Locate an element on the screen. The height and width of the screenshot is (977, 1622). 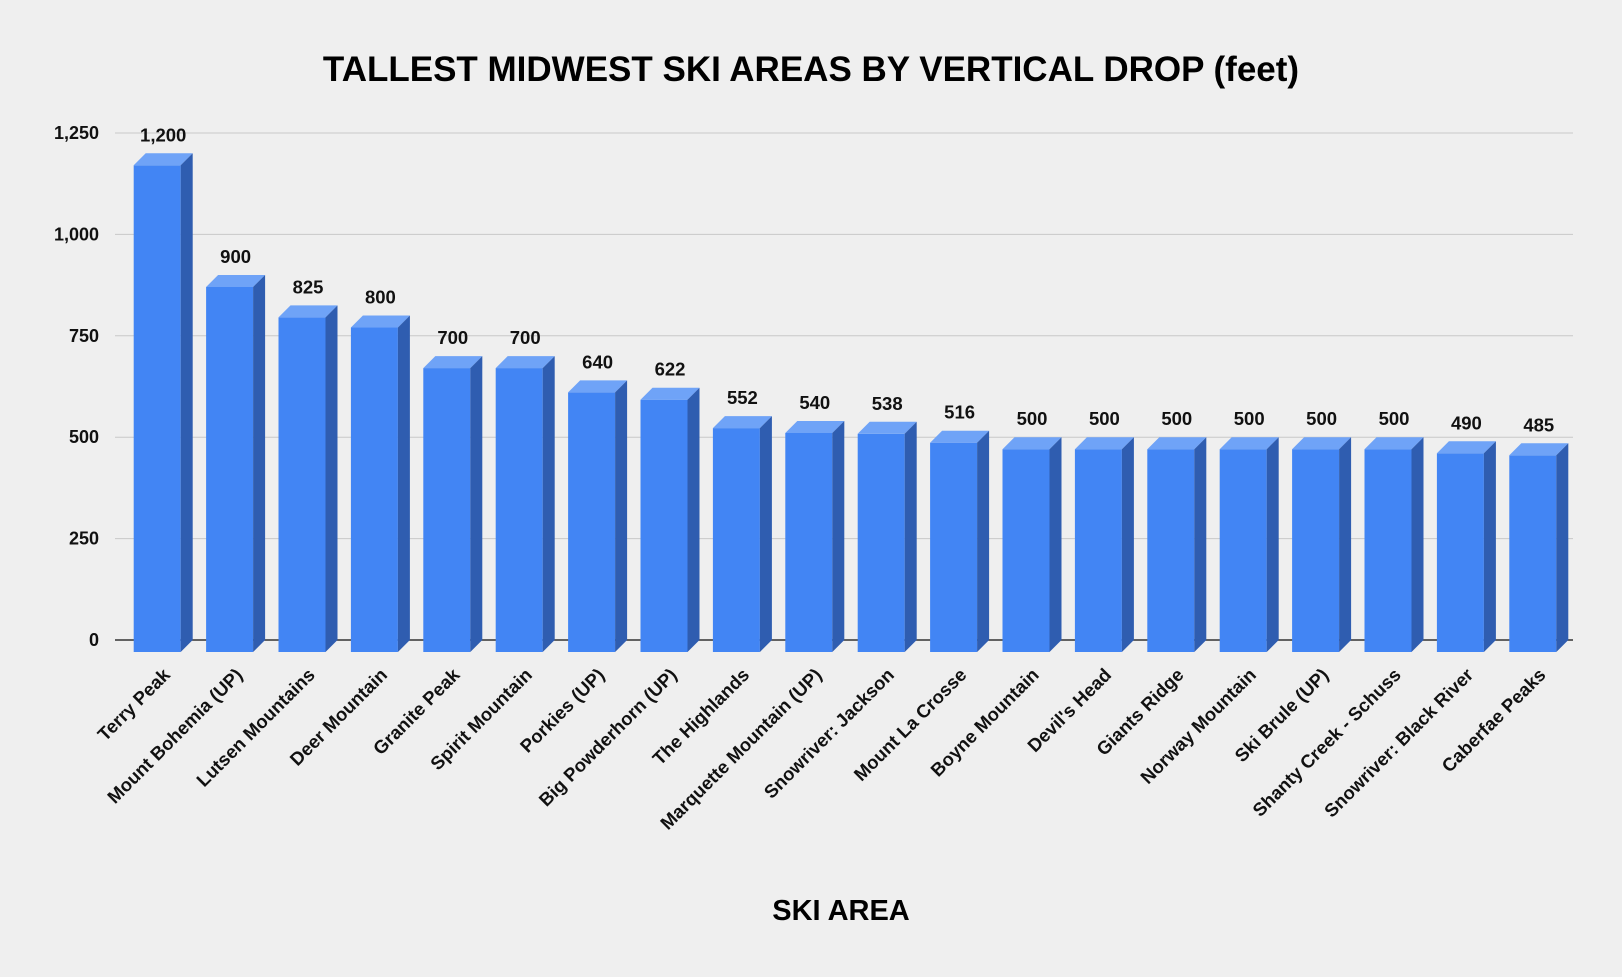
y-tick-label: 750 is located at coordinates (84, 336).